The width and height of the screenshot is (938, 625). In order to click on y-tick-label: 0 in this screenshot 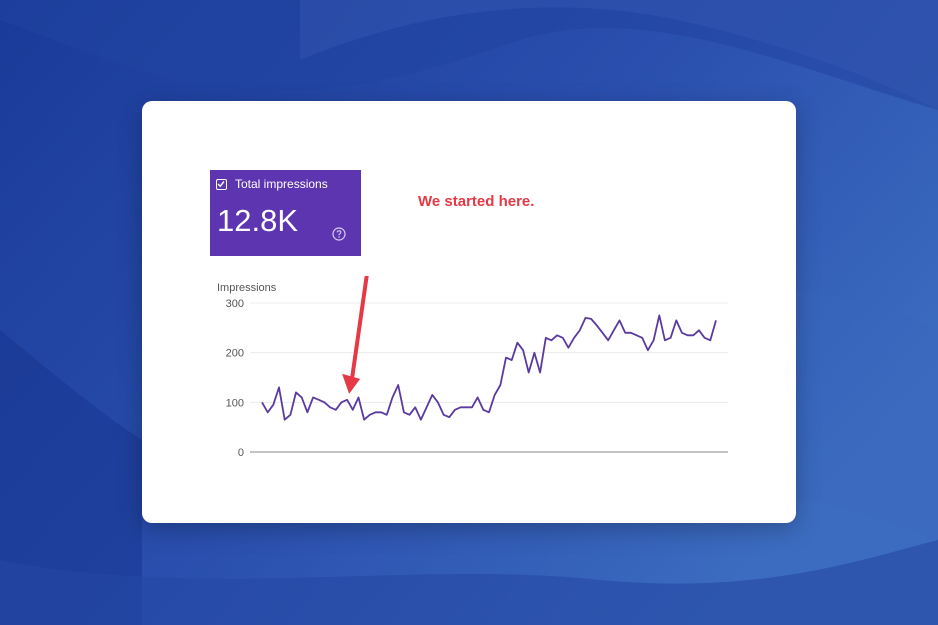, I will do `click(241, 453)`.